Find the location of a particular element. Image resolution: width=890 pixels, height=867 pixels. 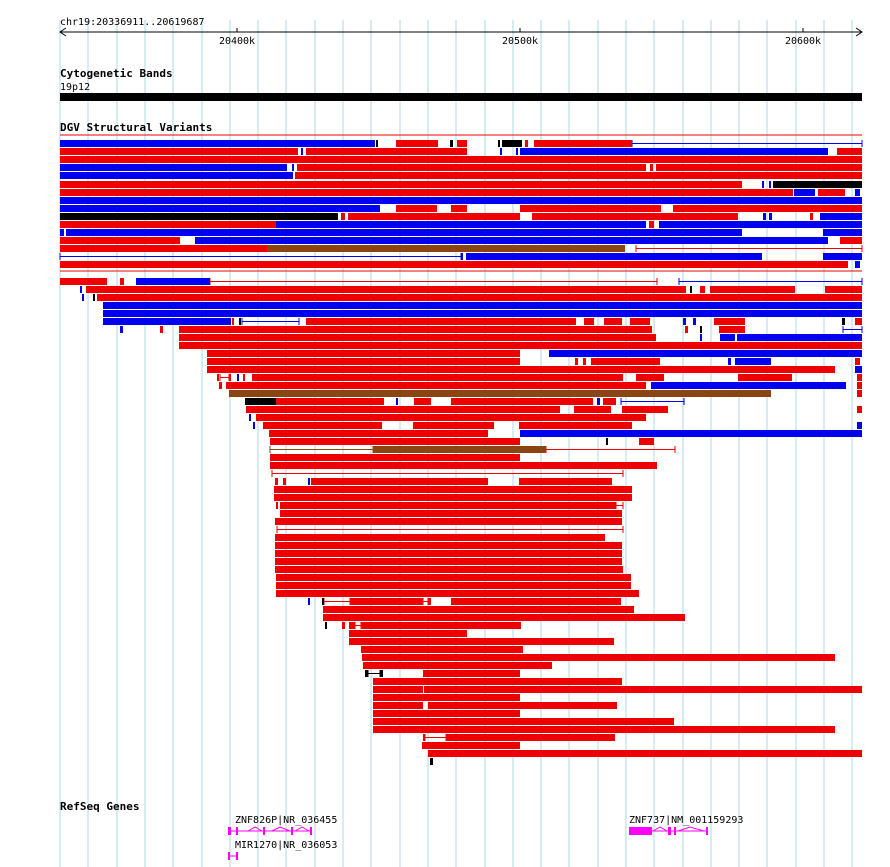

cytoband-19p12 is located at coordinates (461, 97).